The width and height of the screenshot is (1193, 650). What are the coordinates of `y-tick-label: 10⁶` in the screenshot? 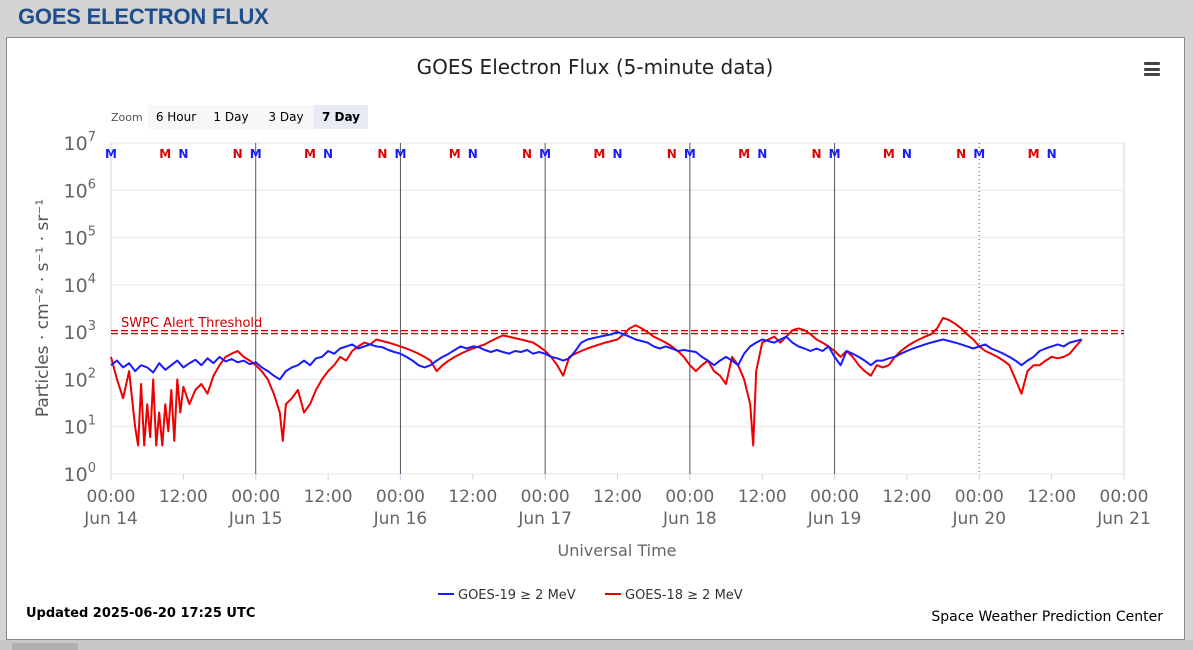 It's located at (80, 189).